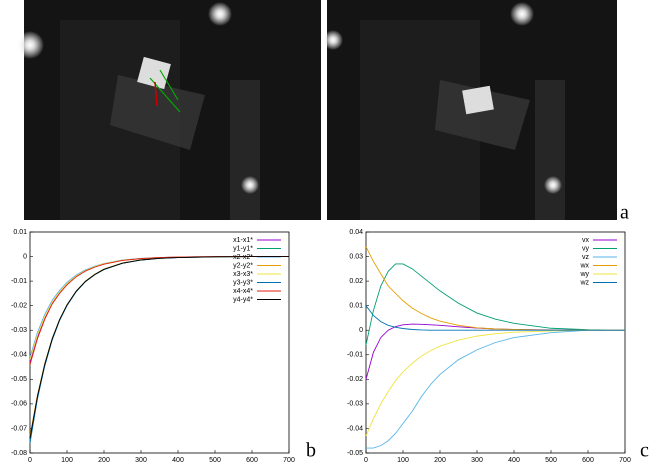  Describe the element at coordinates (19, 404) in the screenshot. I see `y-tick-label: -0.06` at that location.